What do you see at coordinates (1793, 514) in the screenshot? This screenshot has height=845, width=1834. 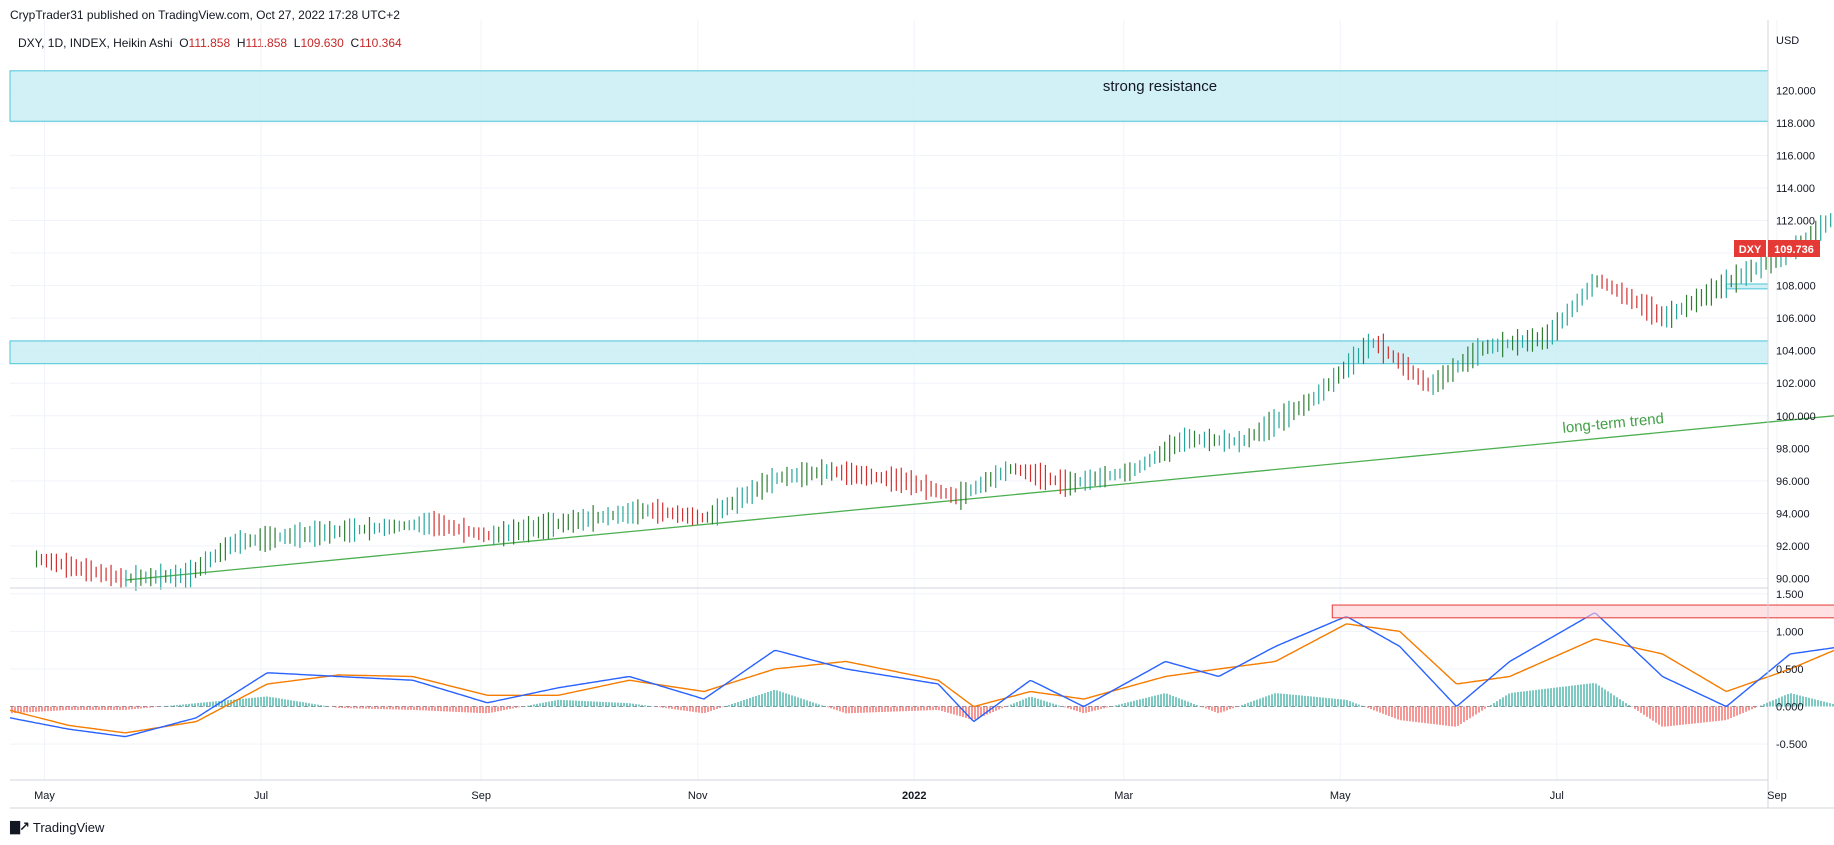 I see `price-tick-label: 94.000` at bounding box center [1793, 514].